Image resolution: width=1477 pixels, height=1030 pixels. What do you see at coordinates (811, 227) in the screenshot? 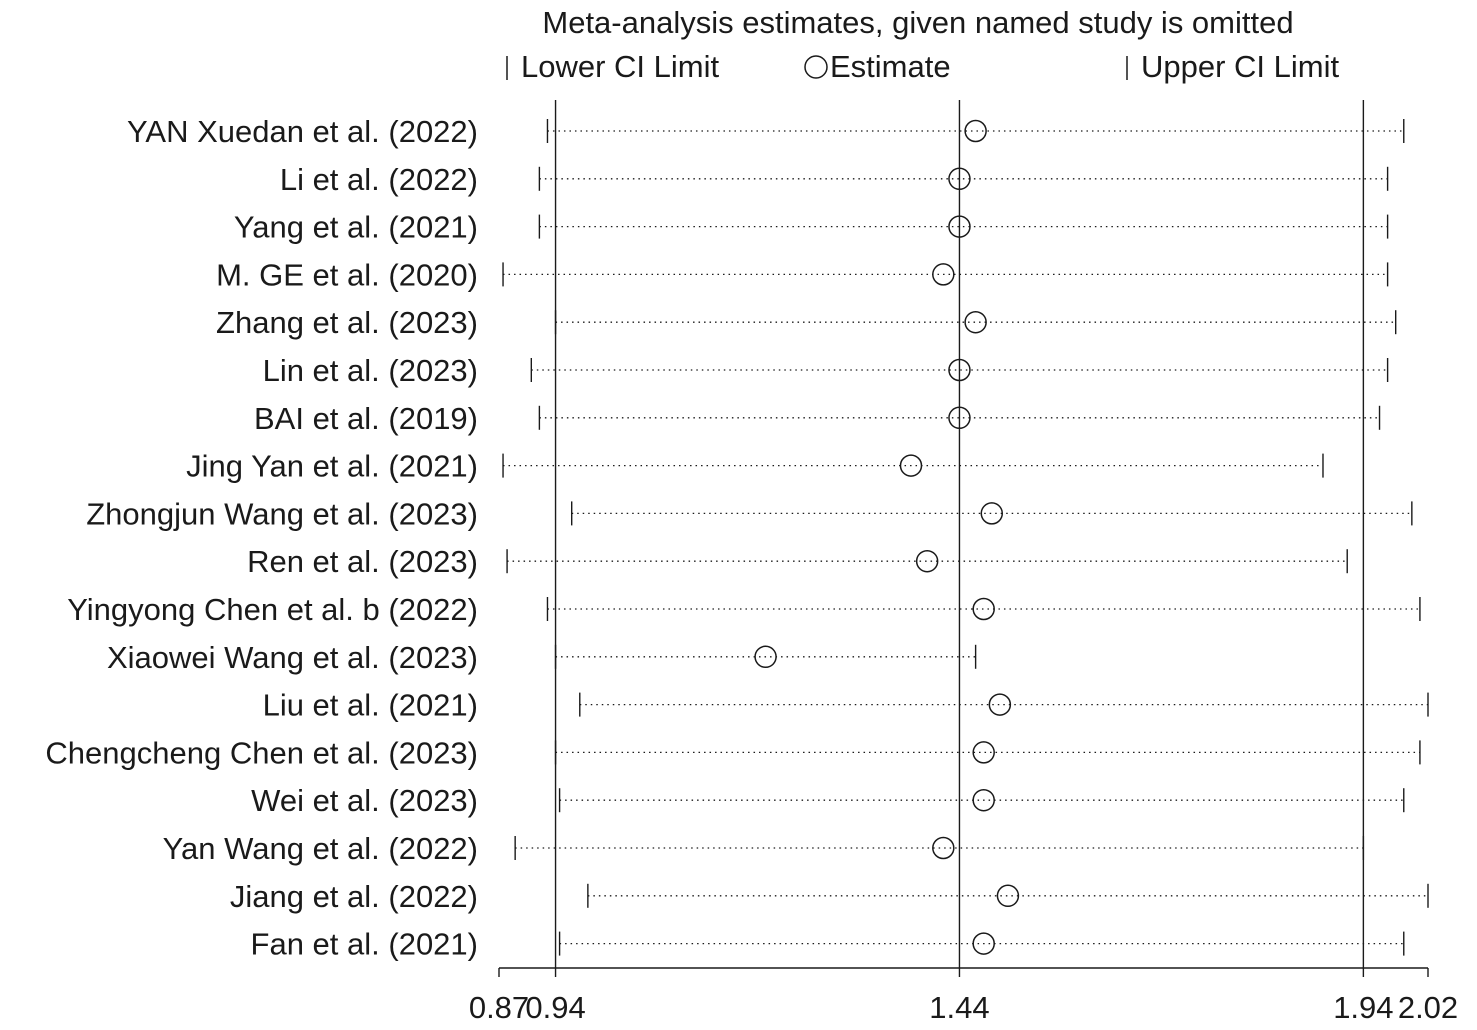
I see `study-row-2: Yang et al. (2021)` at bounding box center [811, 227].